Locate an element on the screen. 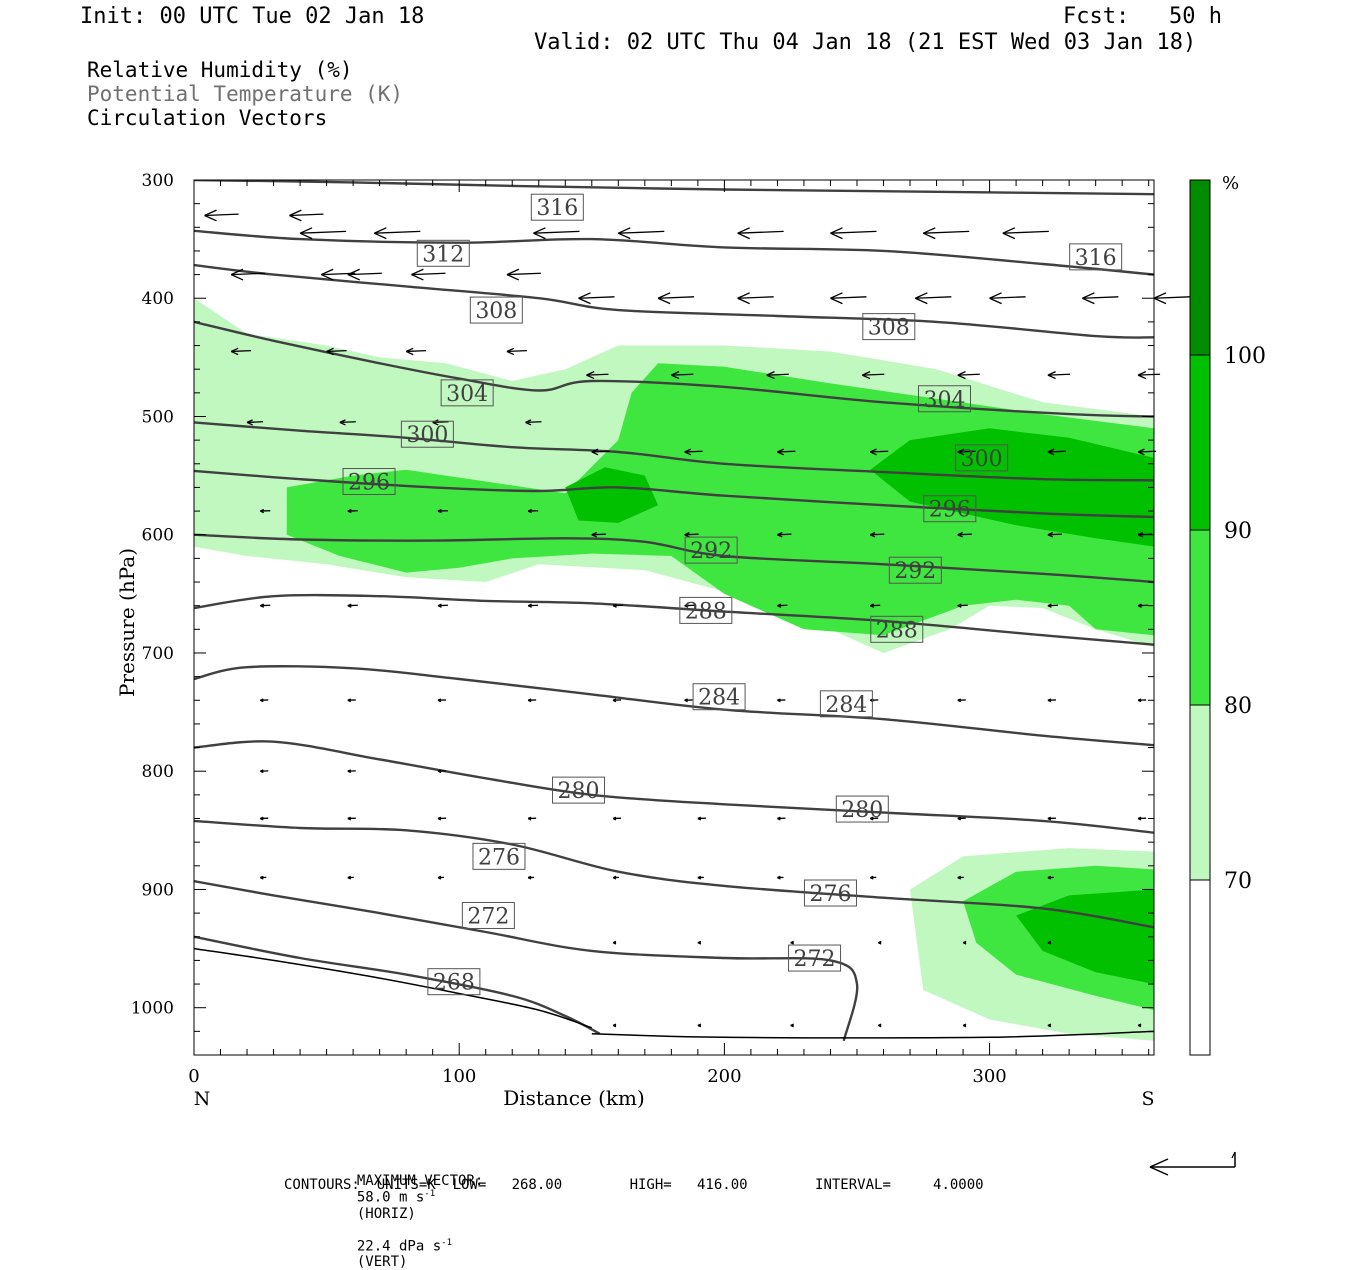 This screenshot has width=1350, height=1270. contour-label-280: 280 is located at coordinates (579, 790).